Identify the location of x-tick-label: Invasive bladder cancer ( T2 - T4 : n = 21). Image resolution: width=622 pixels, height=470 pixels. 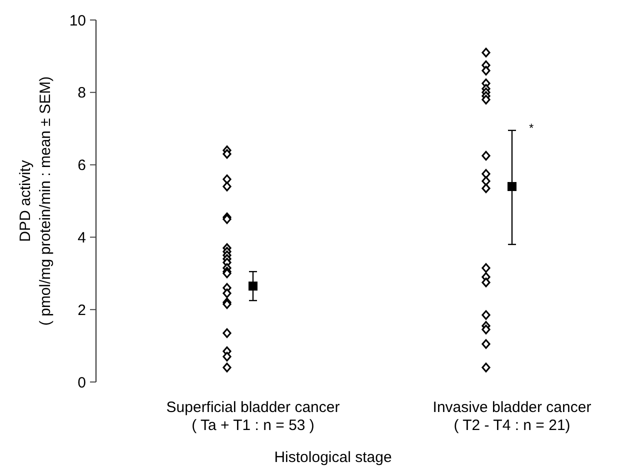
(512, 416).